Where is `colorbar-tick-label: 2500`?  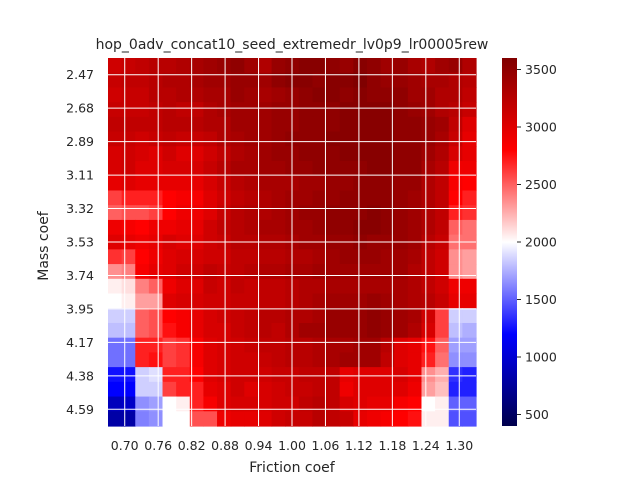 colorbar-tick-label: 2500 is located at coordinates (541, 184).